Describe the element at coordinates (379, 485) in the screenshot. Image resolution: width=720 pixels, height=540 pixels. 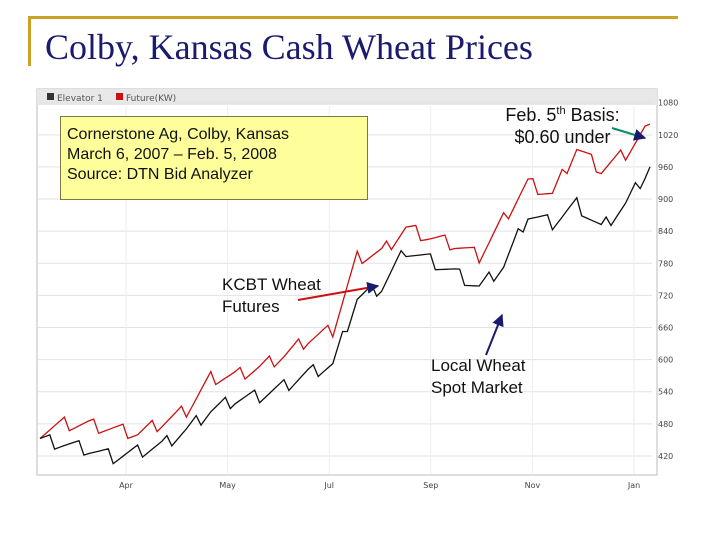
I see `x-axis: Apr May Jul Sep Nov Jan` at that location.